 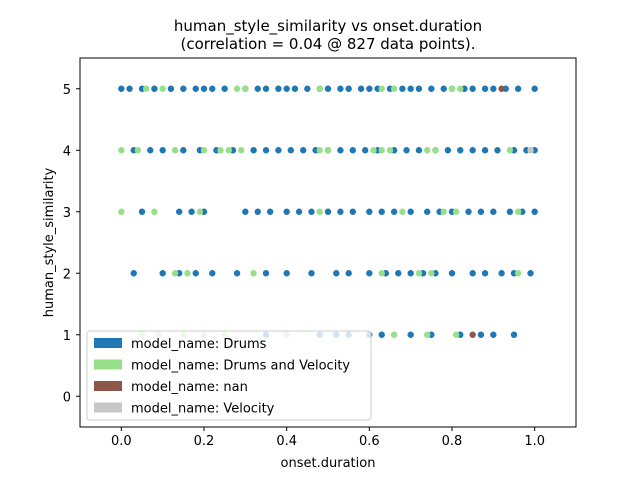 I want to click on x-tick-label: 0.4, so click(x=286, y=441).